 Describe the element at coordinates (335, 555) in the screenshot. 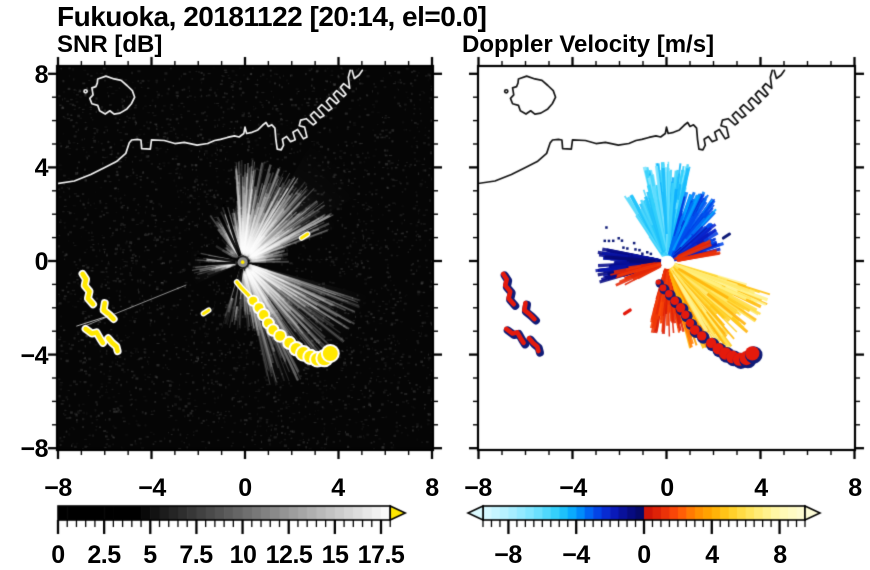

I see `snr-colorbar-label: 15` at that location.